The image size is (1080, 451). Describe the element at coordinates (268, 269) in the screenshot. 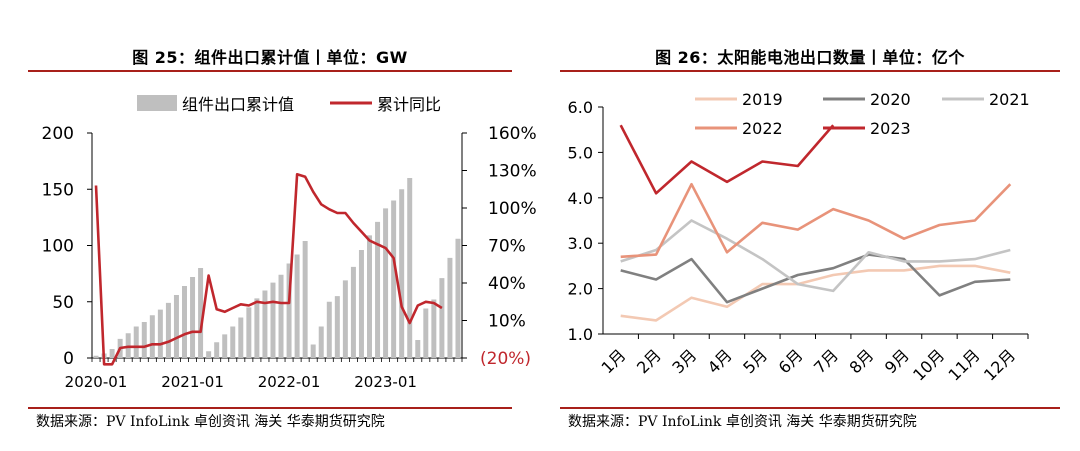

I see `line-series-yoy` at that location.